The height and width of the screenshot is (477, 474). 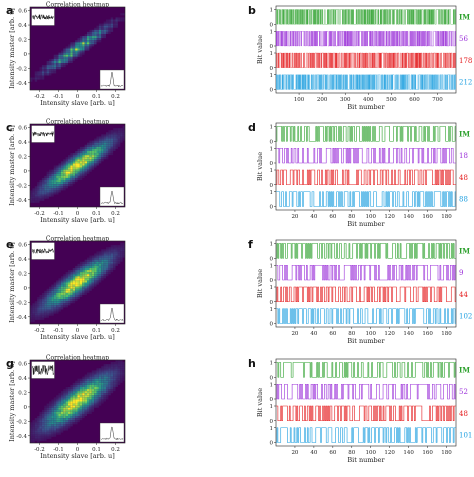 What do you see at coordinates (22, 393) in the screenshot?
I see `y-tick-label: 0.2` at bounding box center [22, 393].